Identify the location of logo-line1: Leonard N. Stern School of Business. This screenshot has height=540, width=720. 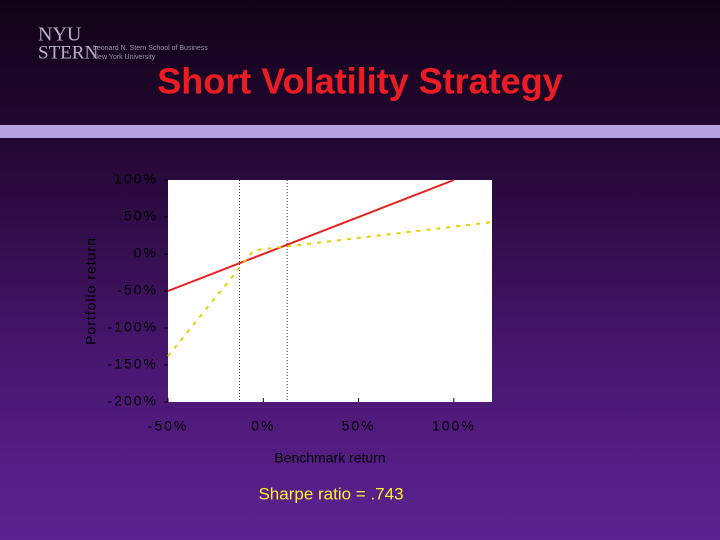
(150, 48).